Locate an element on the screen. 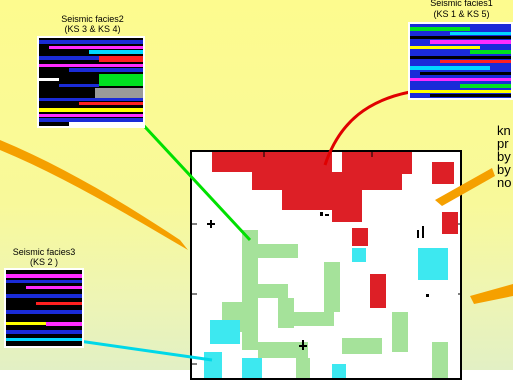  orange-arrow-left is located at coordinates (94, 195).